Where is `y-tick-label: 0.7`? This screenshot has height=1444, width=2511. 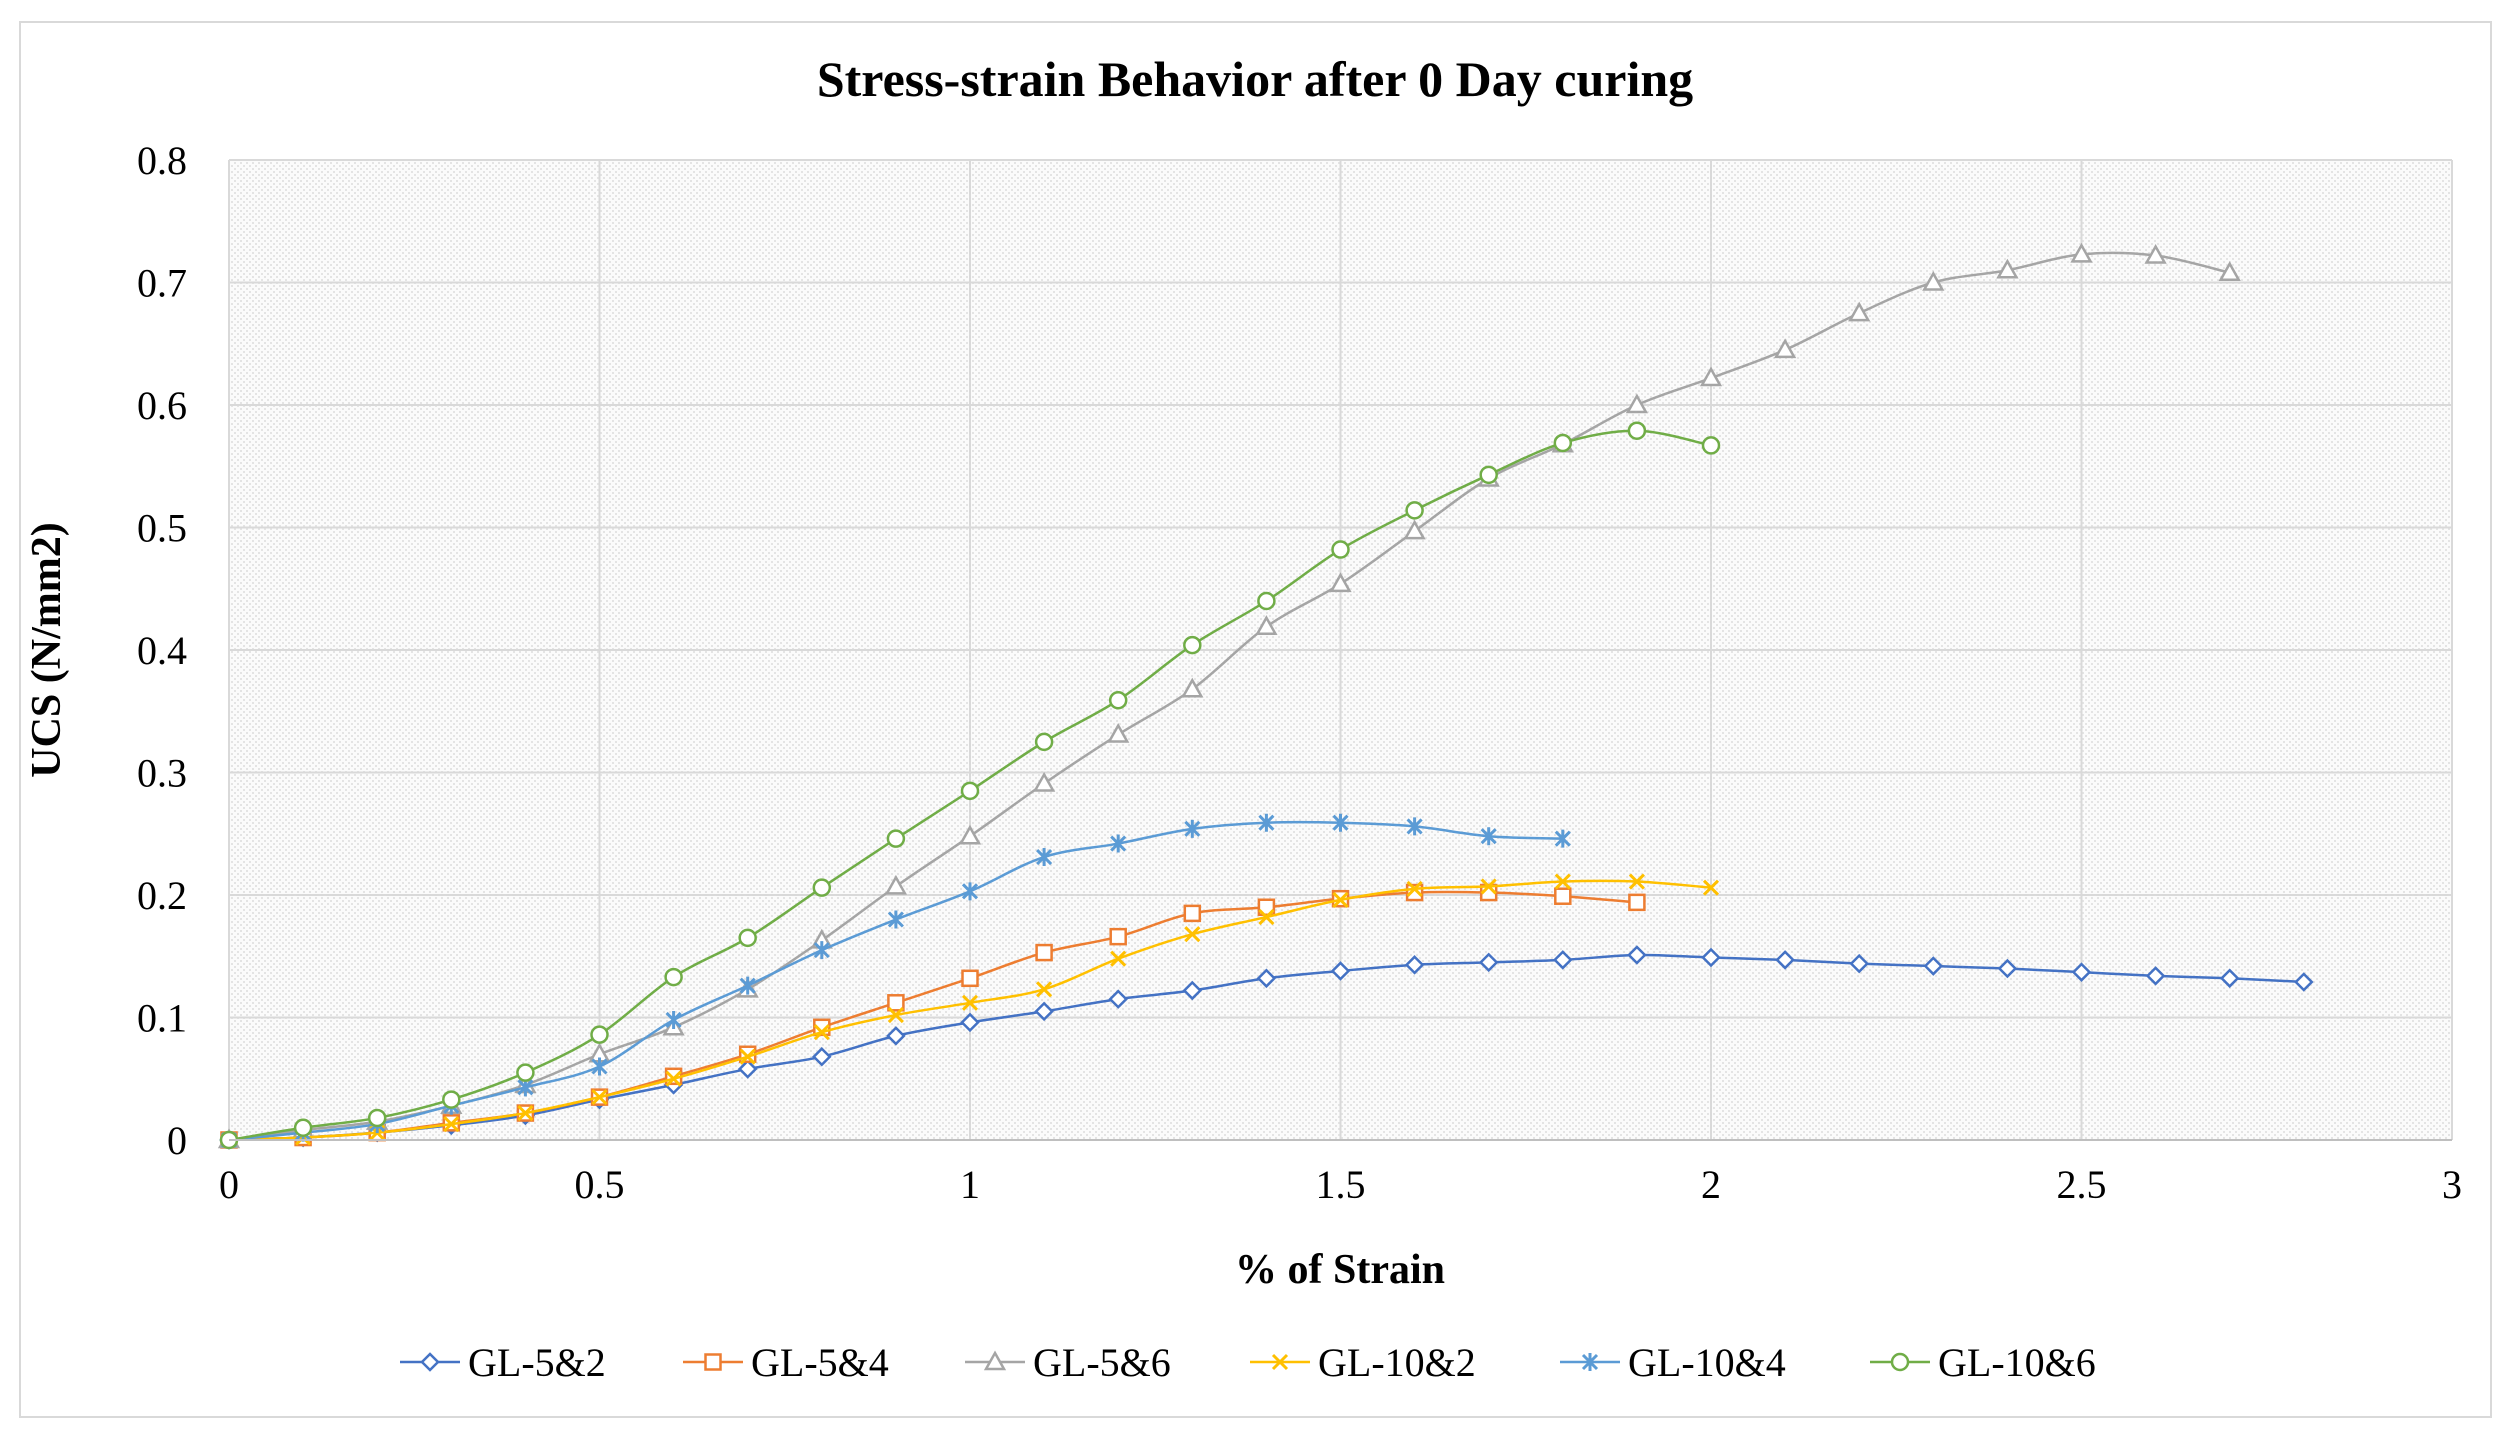
y-tick-label: 0.7 is located at coordinates (162, 283).